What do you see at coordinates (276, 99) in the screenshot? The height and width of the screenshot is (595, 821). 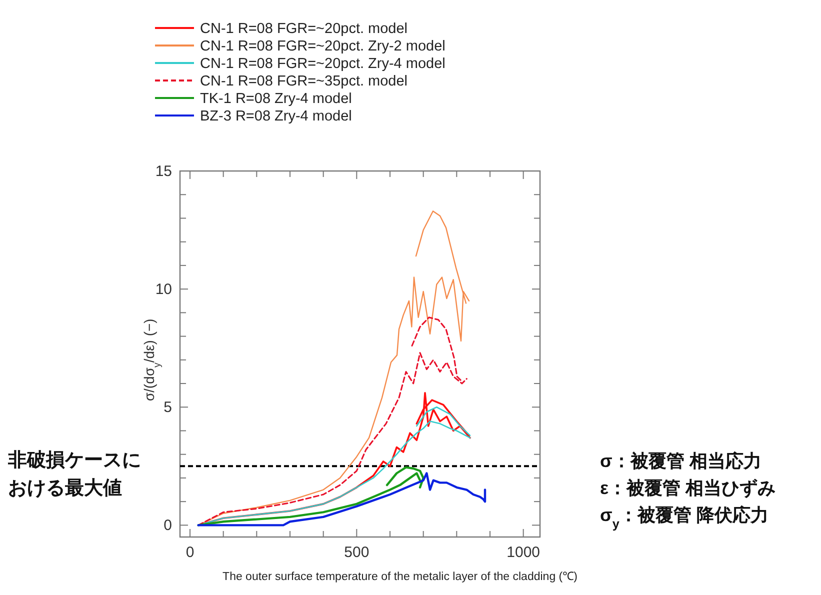 I see `legend-label: TK-1 R=08 Zry-4 model` at bounding box center [276, 99].